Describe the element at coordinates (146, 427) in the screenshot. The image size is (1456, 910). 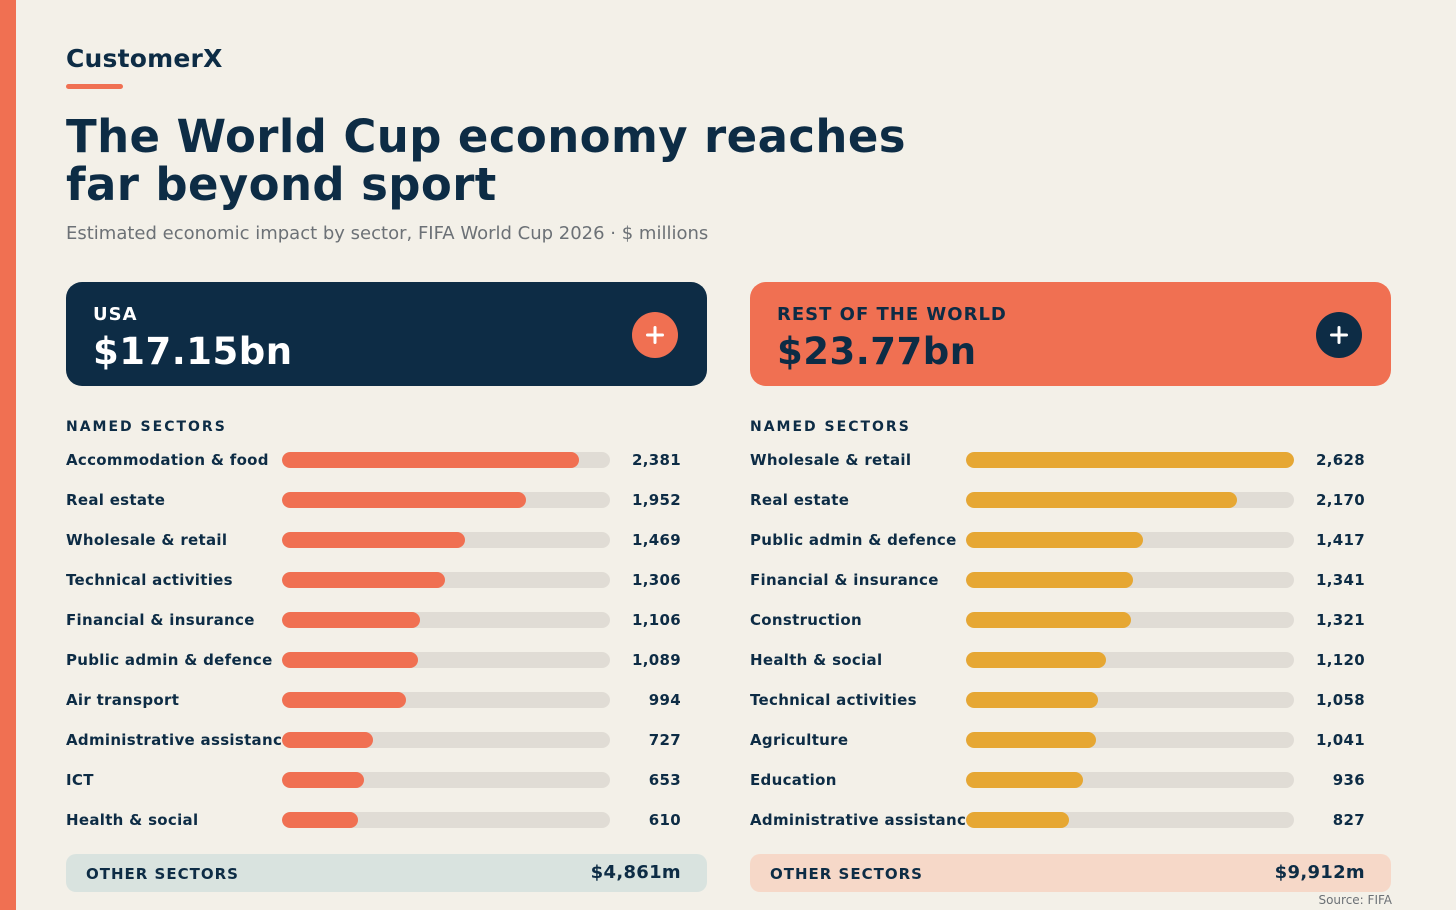
I see `usa-section-label: NAMED SECTORS` at that location.